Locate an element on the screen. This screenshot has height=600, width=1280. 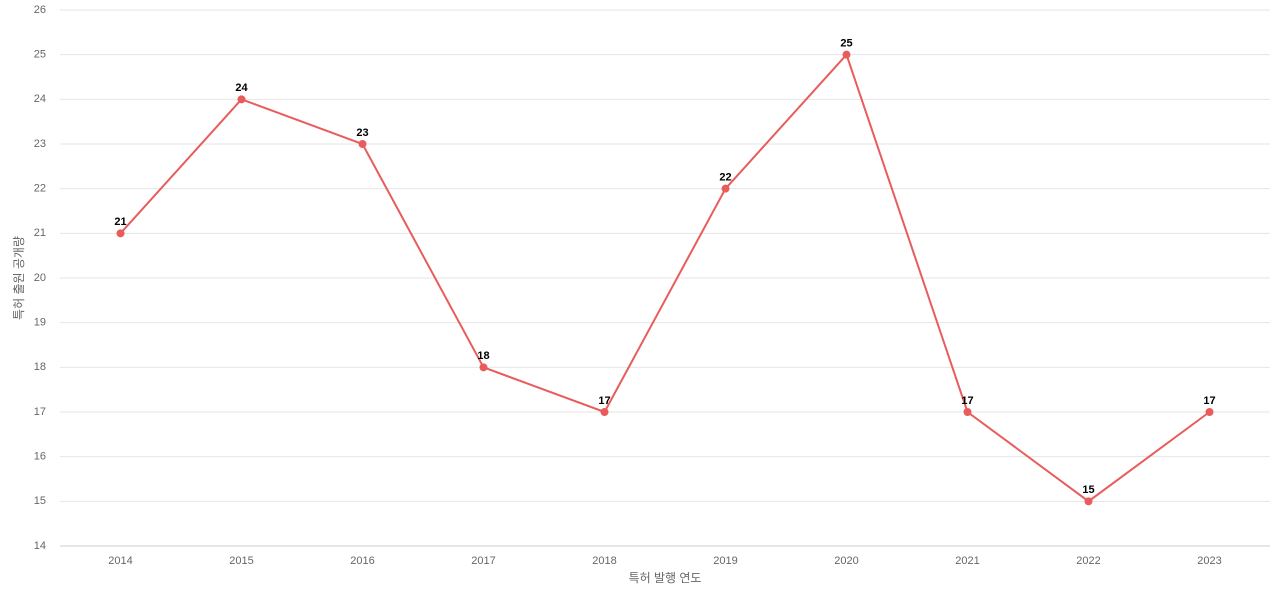
value-label: 24 is located at coordinates (241, 88).